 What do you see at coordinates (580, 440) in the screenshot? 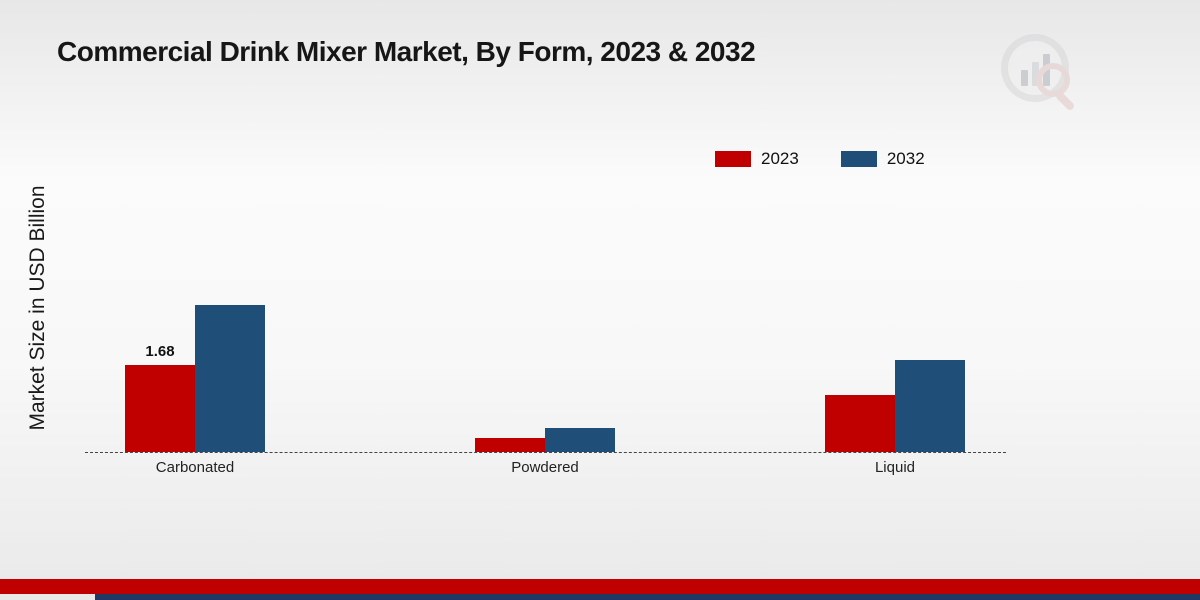
I see `bar-2032-powdered` at bounding box center [580, 440].